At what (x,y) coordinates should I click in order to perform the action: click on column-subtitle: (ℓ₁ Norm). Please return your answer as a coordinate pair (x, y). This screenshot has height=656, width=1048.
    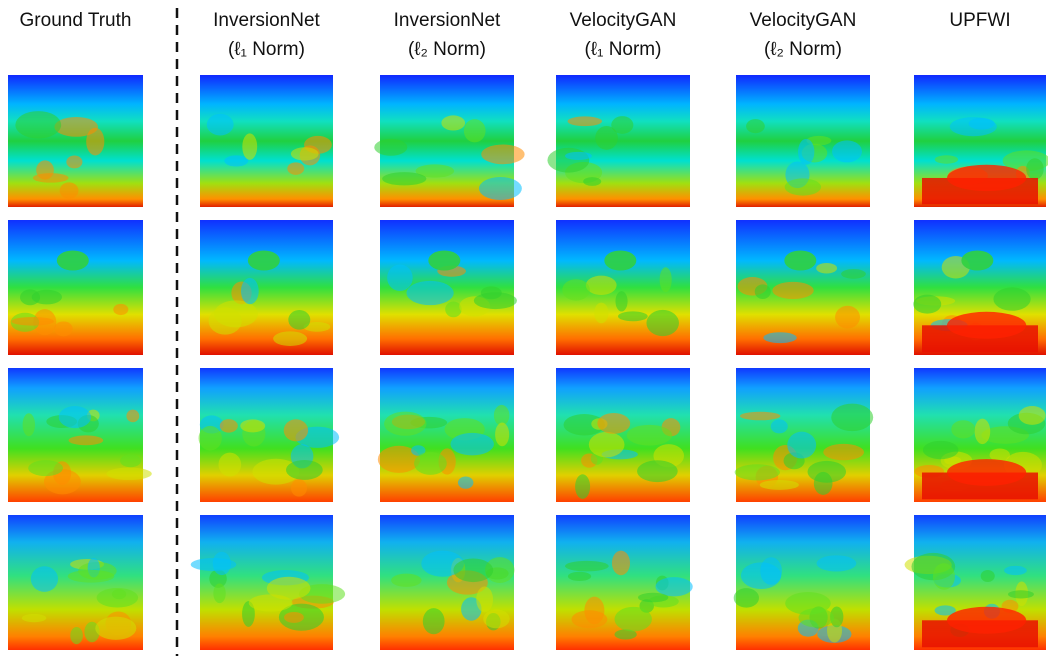
    Looking at the image, I should click on (623, 49).